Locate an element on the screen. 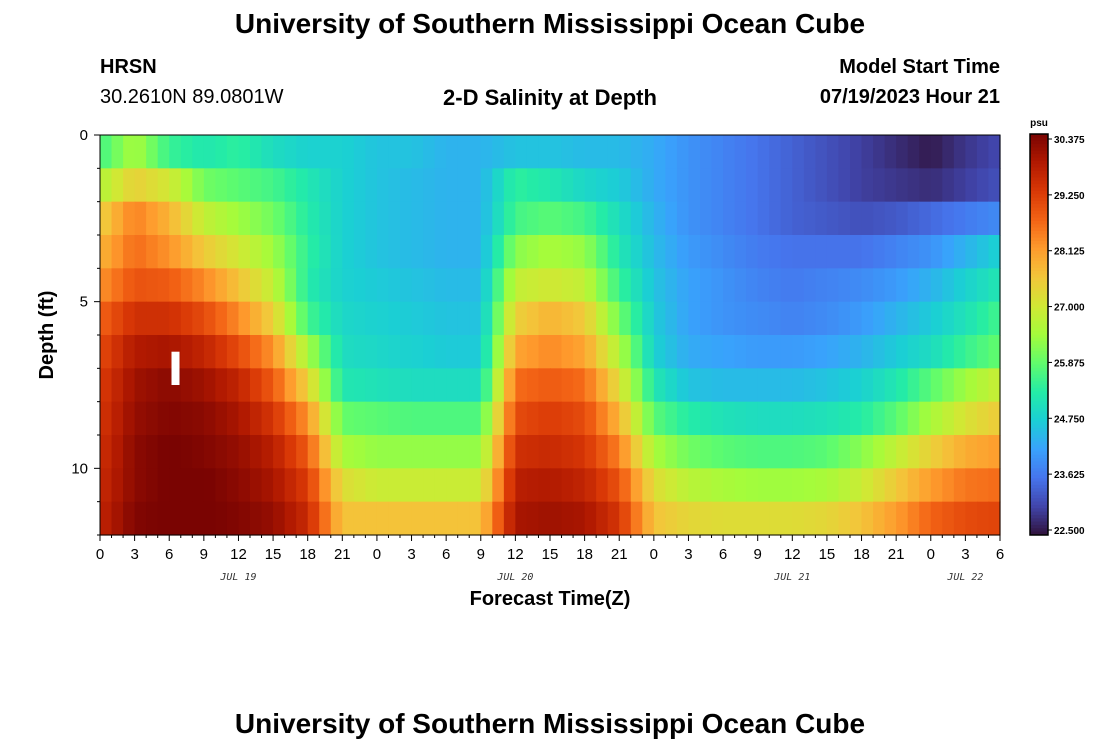 Image resolution: width=1100 pixels, height=750 pixels. colorbar-tick-label: 24.750 is located at coordinates (1069, 419).